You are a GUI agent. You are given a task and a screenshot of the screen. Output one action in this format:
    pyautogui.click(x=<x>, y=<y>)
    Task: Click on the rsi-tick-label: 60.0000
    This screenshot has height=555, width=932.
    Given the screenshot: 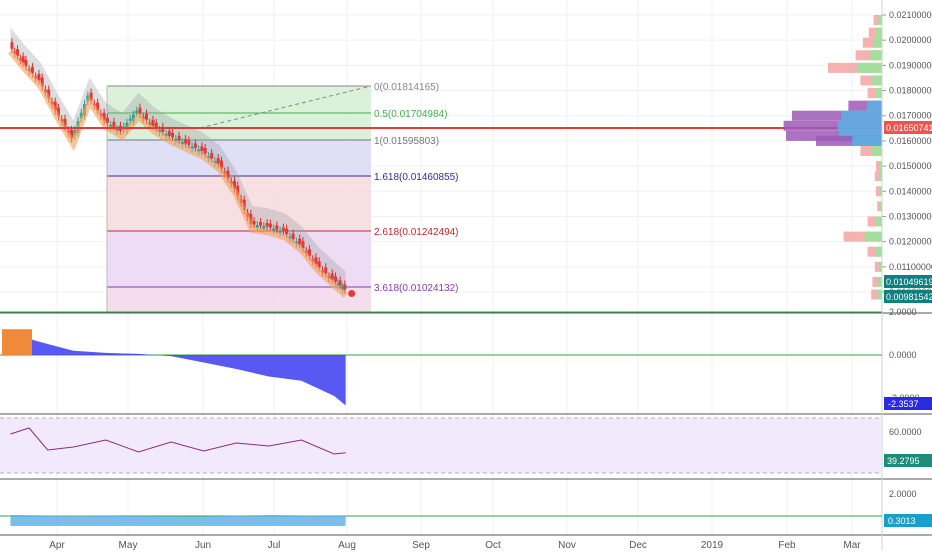 What is the action you would take?
    pyautogui.click(x=905, y=432)
    